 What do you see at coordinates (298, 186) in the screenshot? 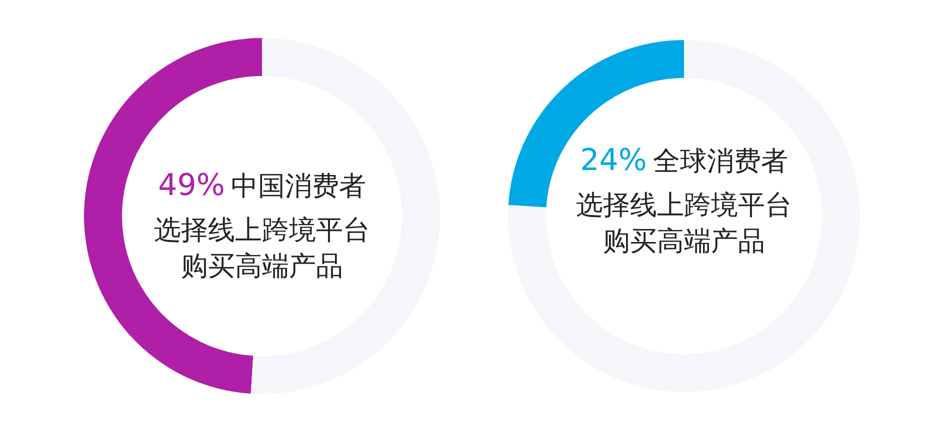
I see `slice-label: 中国消费者` at bounding box center [298, 186].